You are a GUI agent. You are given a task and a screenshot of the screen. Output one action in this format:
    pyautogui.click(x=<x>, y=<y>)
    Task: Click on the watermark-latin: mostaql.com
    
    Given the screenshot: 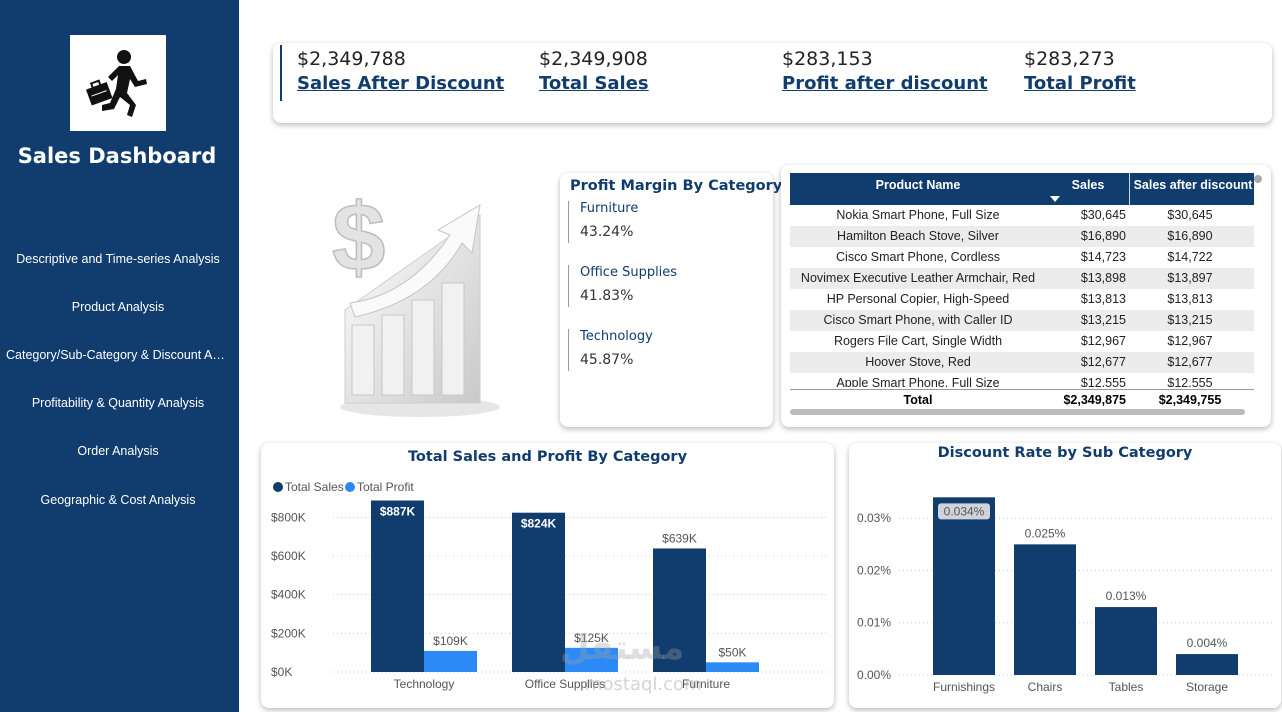 What is the action you would take?
    pyautogui.click(x=643, y=684)
    